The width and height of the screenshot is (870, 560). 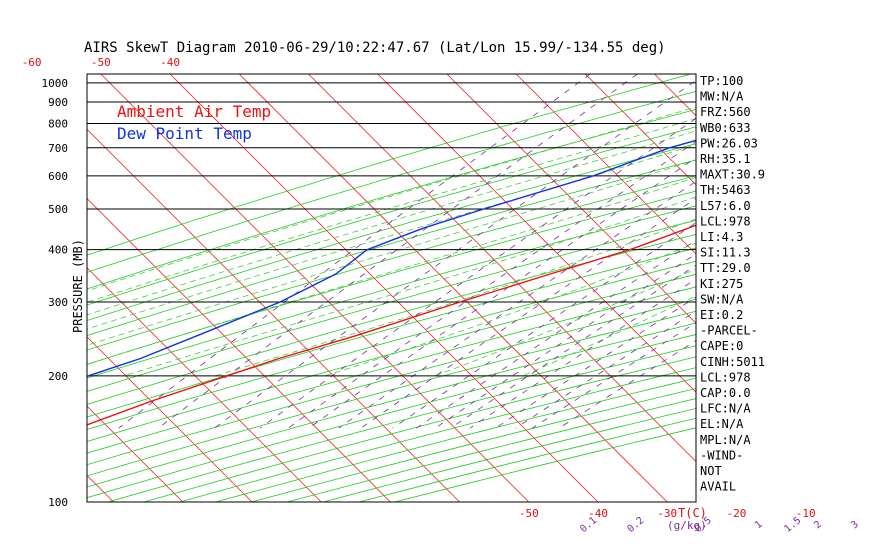 What do you see at coordinates (737, 513) in the screenshot?
I see `bottom-temp-tick-label: -20` at bounding box center [737, 513].